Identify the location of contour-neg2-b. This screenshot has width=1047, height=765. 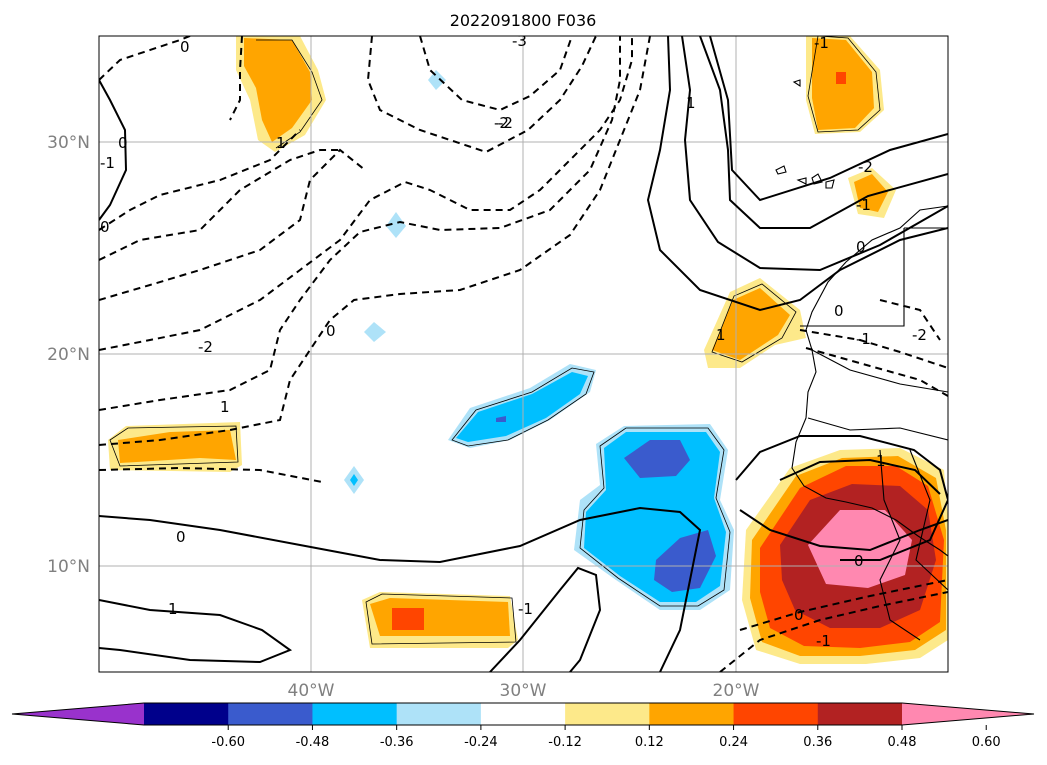
(481, 95).